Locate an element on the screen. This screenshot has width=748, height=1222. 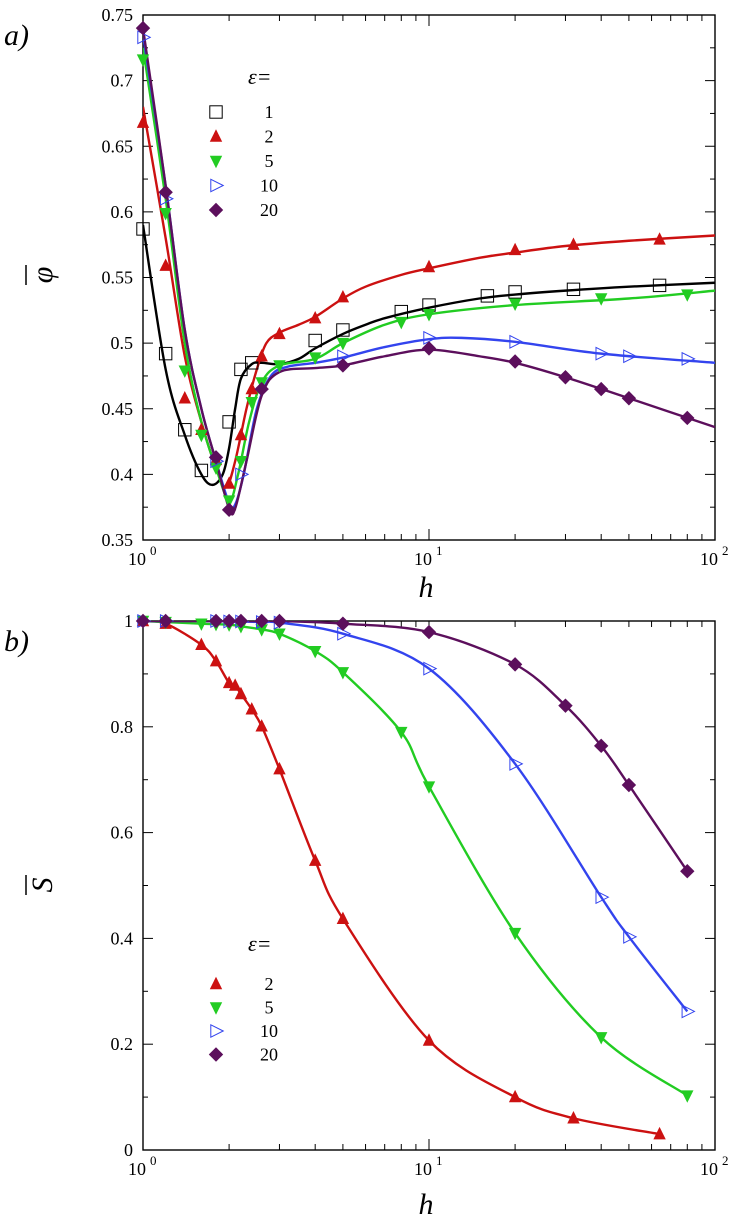
y-tick-label: 0.5 is located at coordinates (122, 343).